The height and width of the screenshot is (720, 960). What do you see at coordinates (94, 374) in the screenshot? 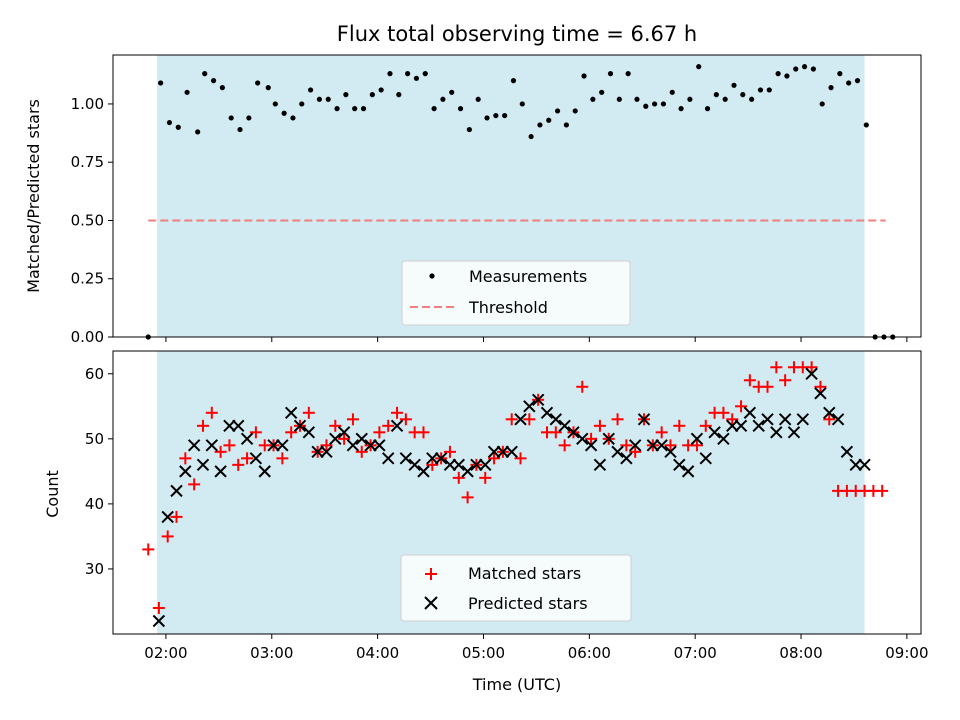
I see `bottom-ytick-label: 60` at bounding box center [94, 374].